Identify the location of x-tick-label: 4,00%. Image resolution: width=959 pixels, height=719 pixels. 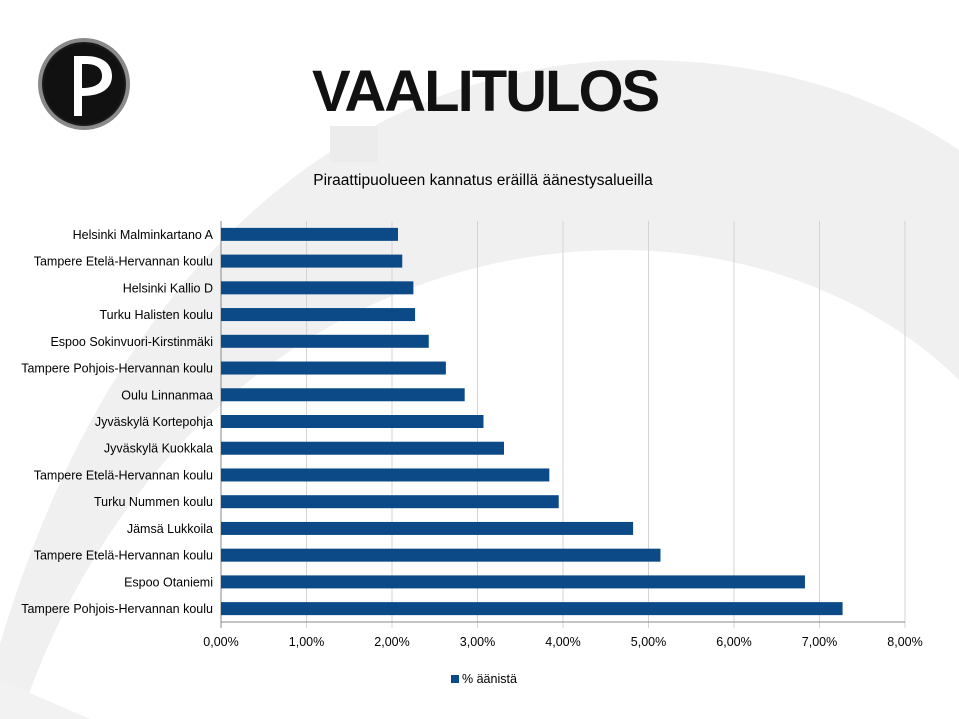
(562, 642).